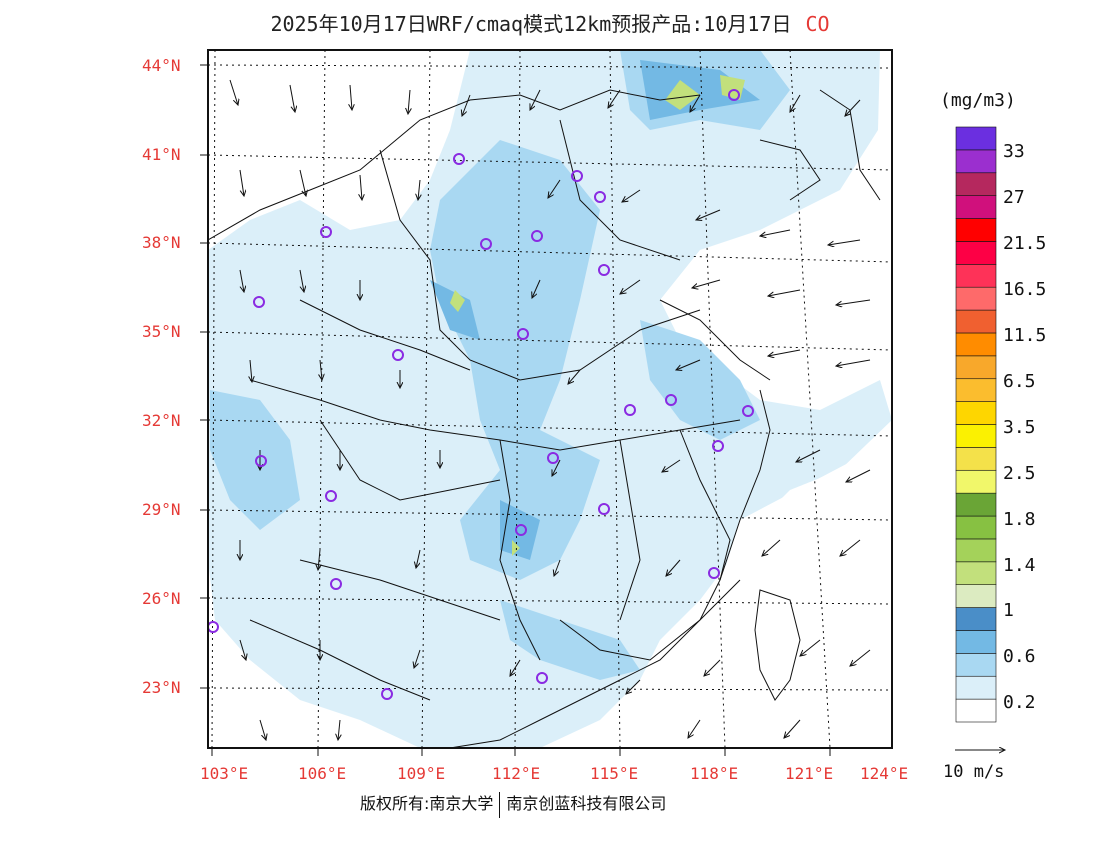  I want to click on colorbar-label-21-5: 21.5, so click(1025, 243).